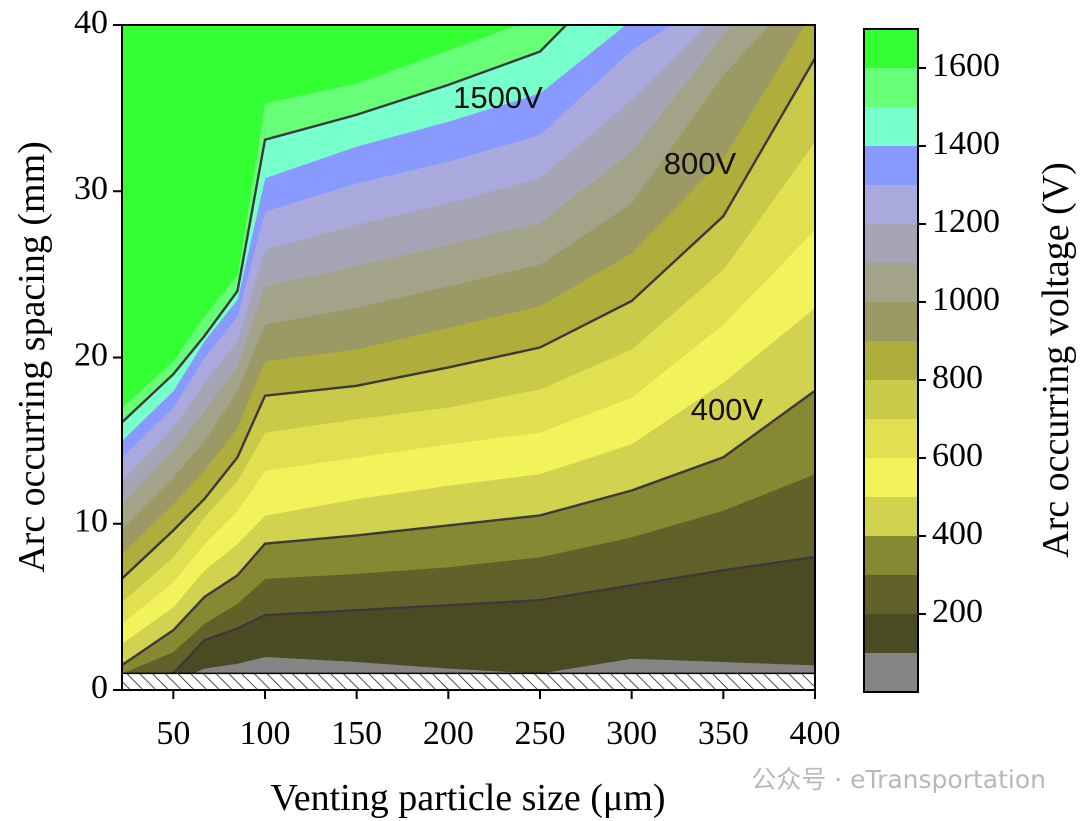 This screenshot has height=821, width=1080. What do you see at coordinates (966, 221) in the screenshot?
I see `colorbar-tick-label: 1200` at bounding box center [966, 221].